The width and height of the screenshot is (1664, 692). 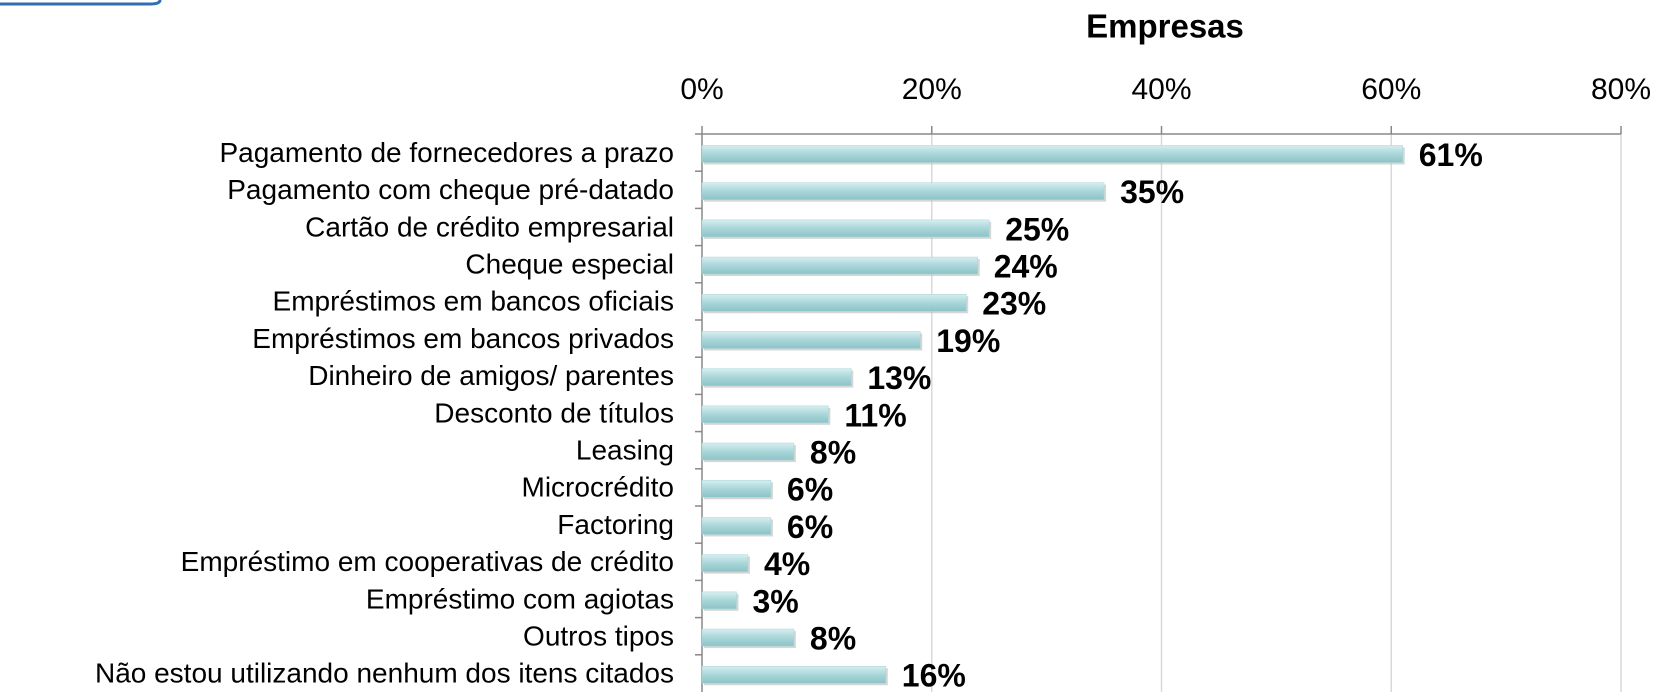 I want to click on x-tick-label: 60%, so click(x=1391, y=89).